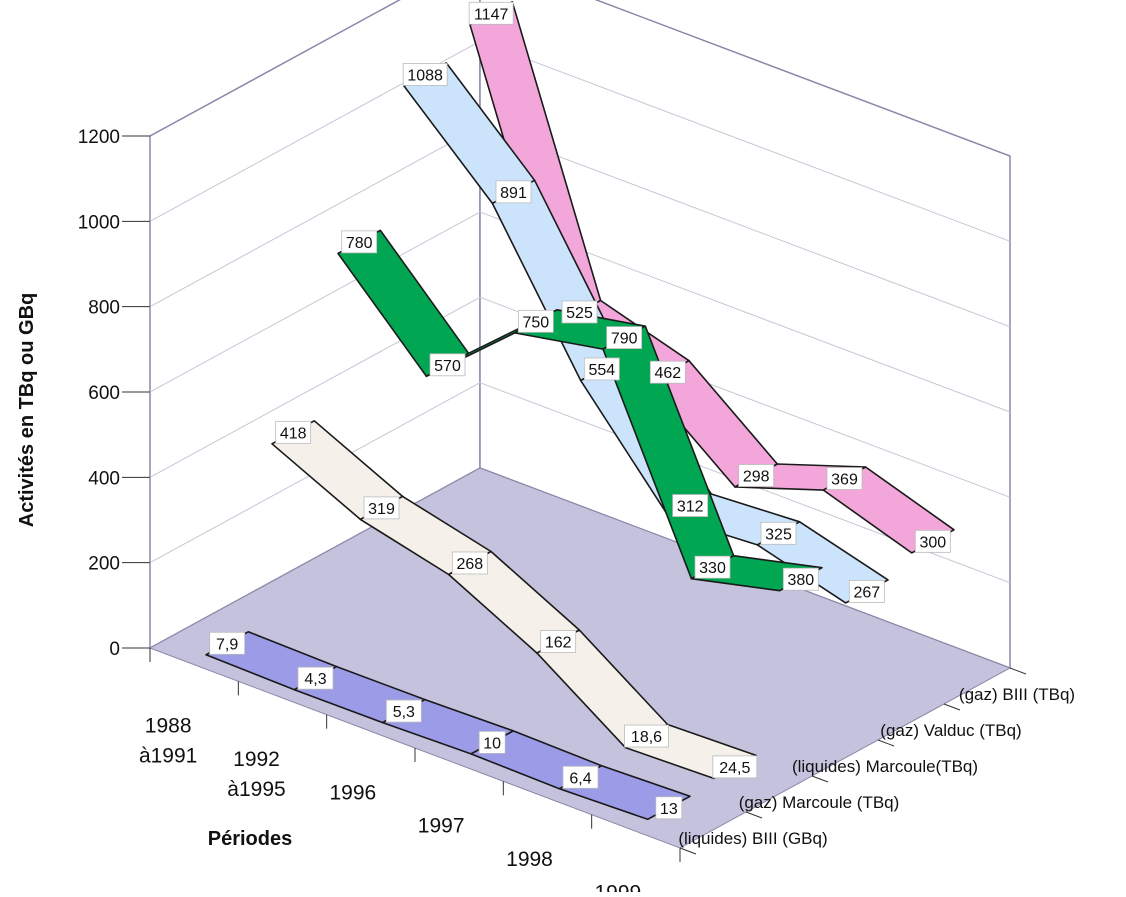 This screenshot has width=1126, height=897. I want to click on data-label: 267, so click(866, 591).